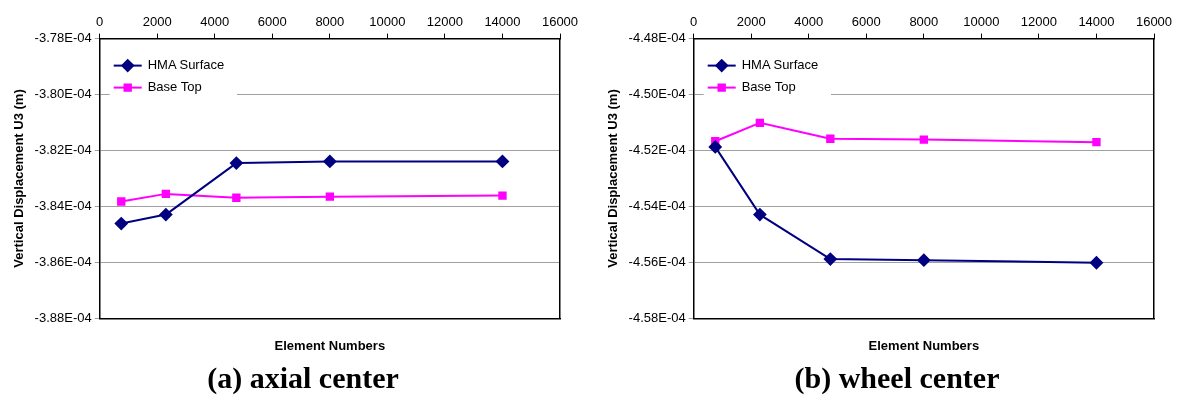 Image resolution: width=1202 pixels, height=417 pixels. What do you see at coordinates (63, 38) in the screenshot?
I see `y-tick-label: -3.78E-04` at bounding box center [63, 38].